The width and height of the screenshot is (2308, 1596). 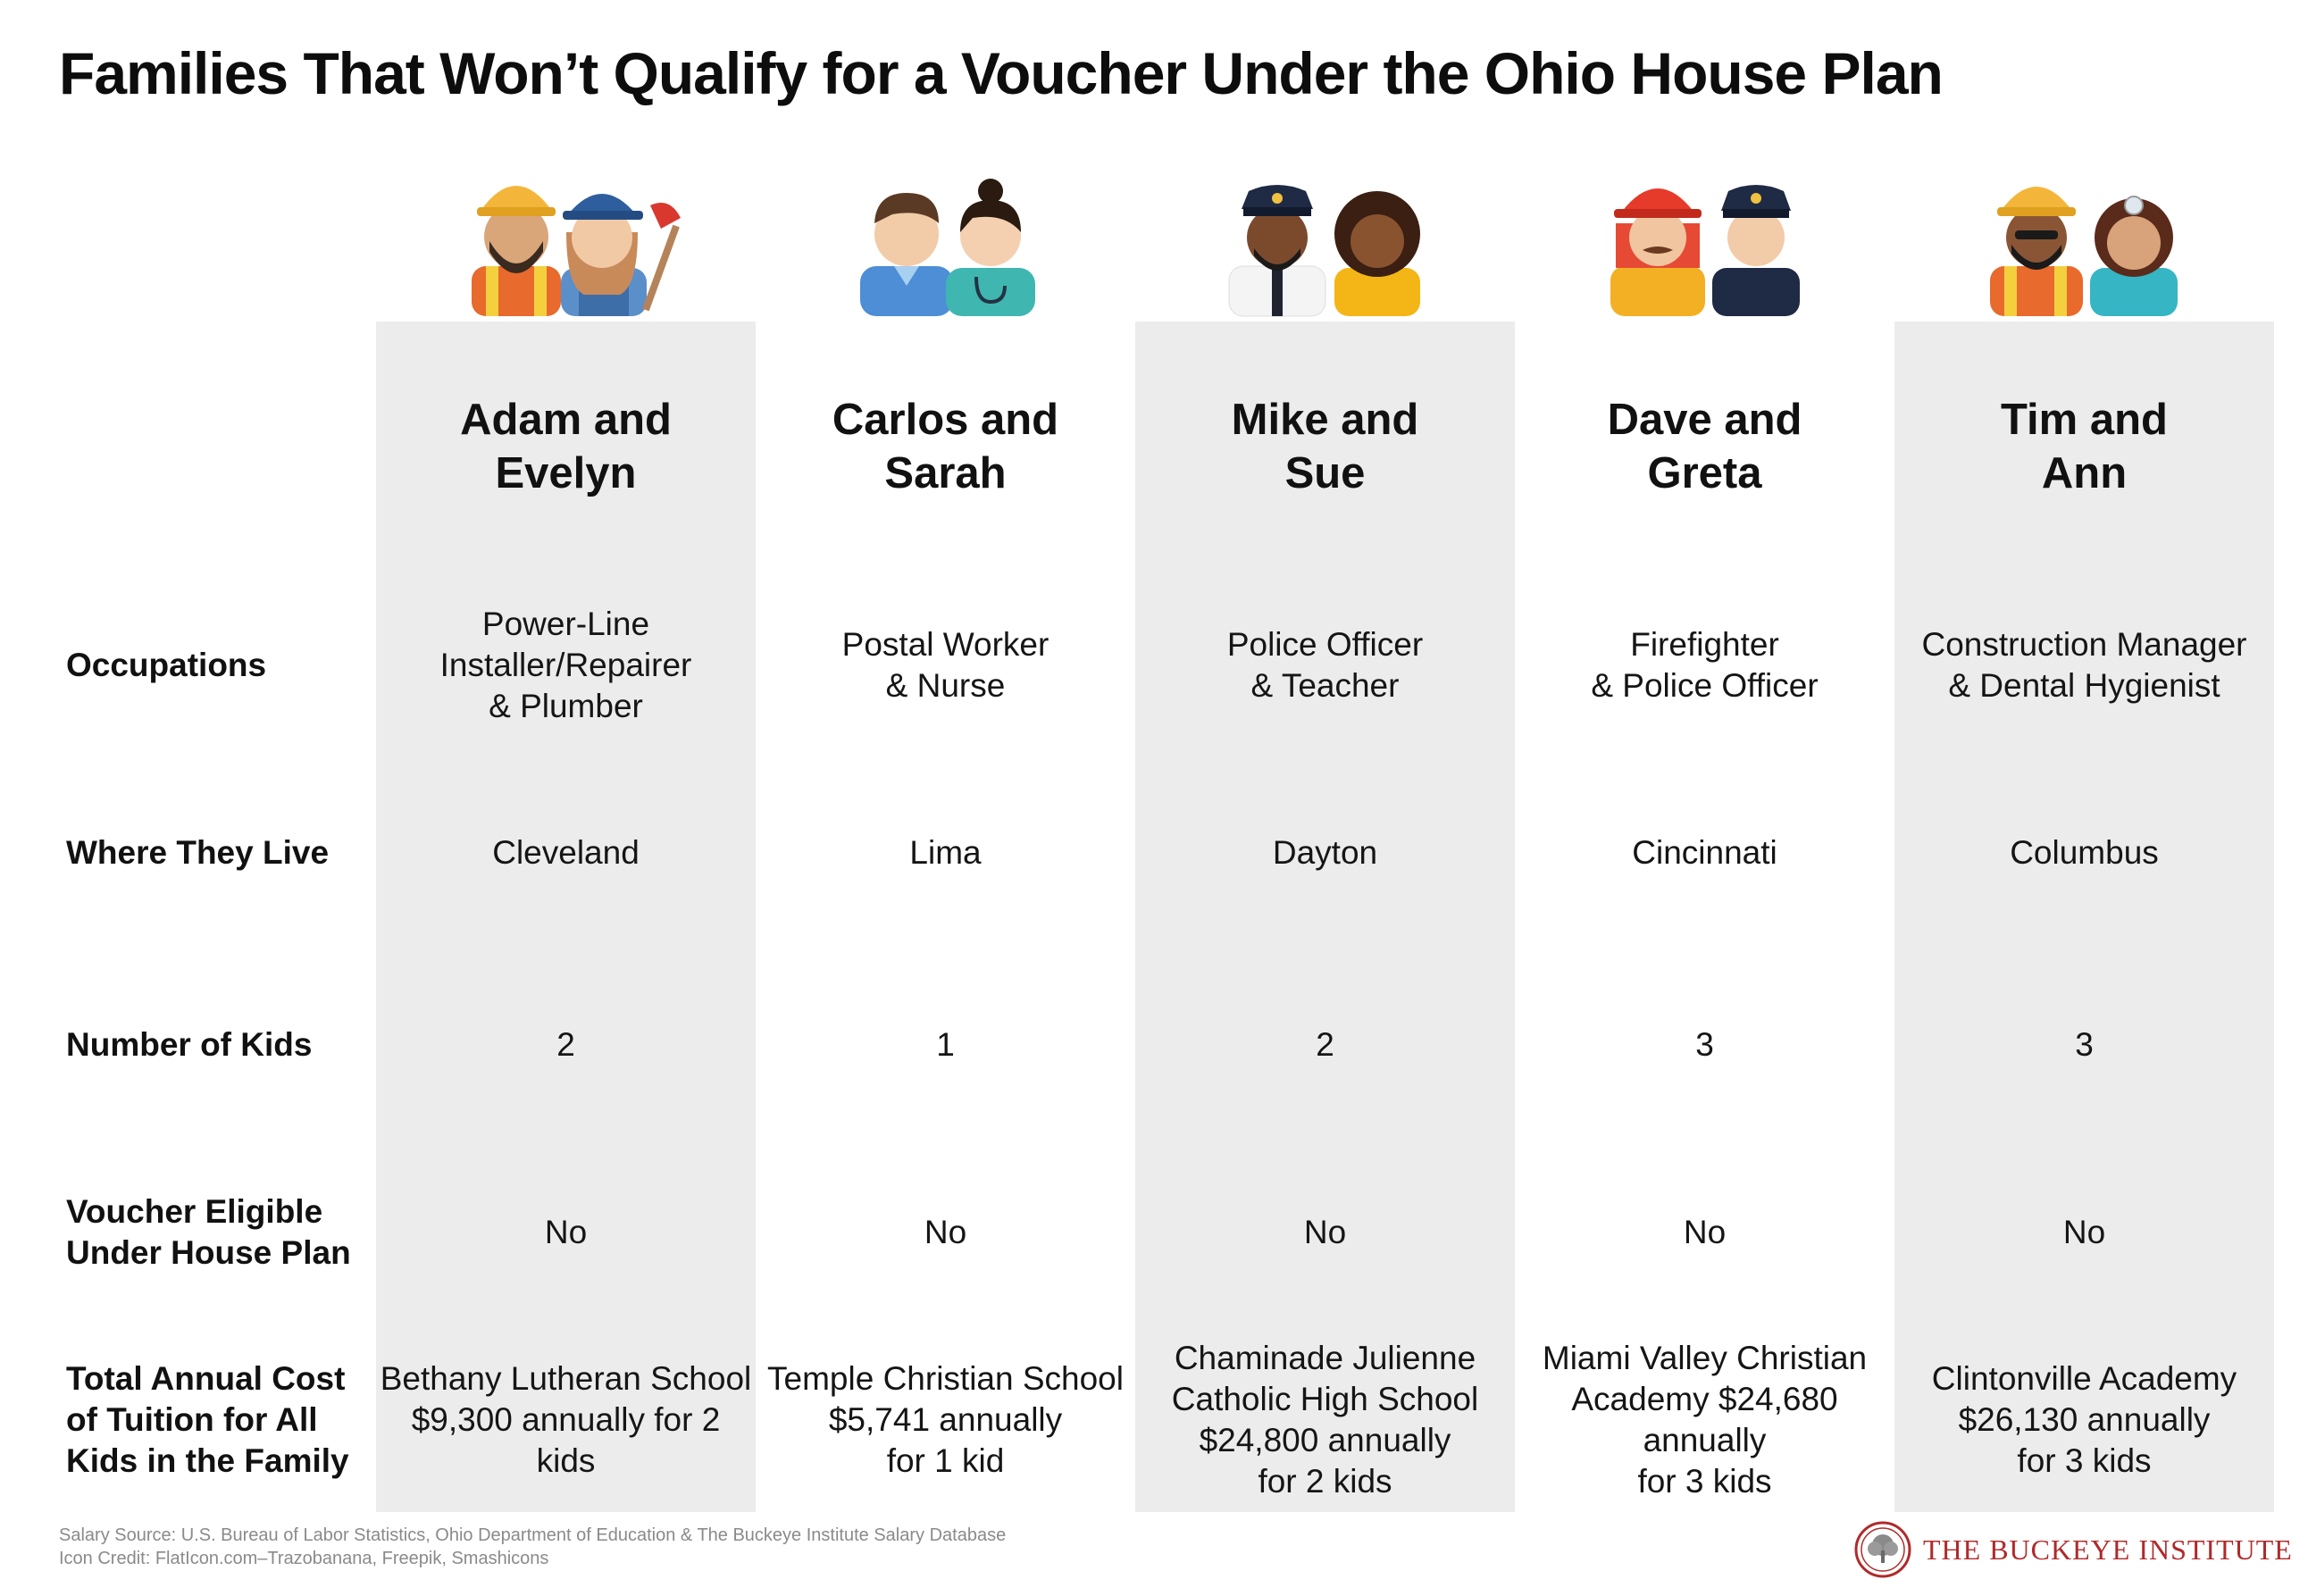 I want to click on cell-kids-2: 1, so click(x=946, y=1044).